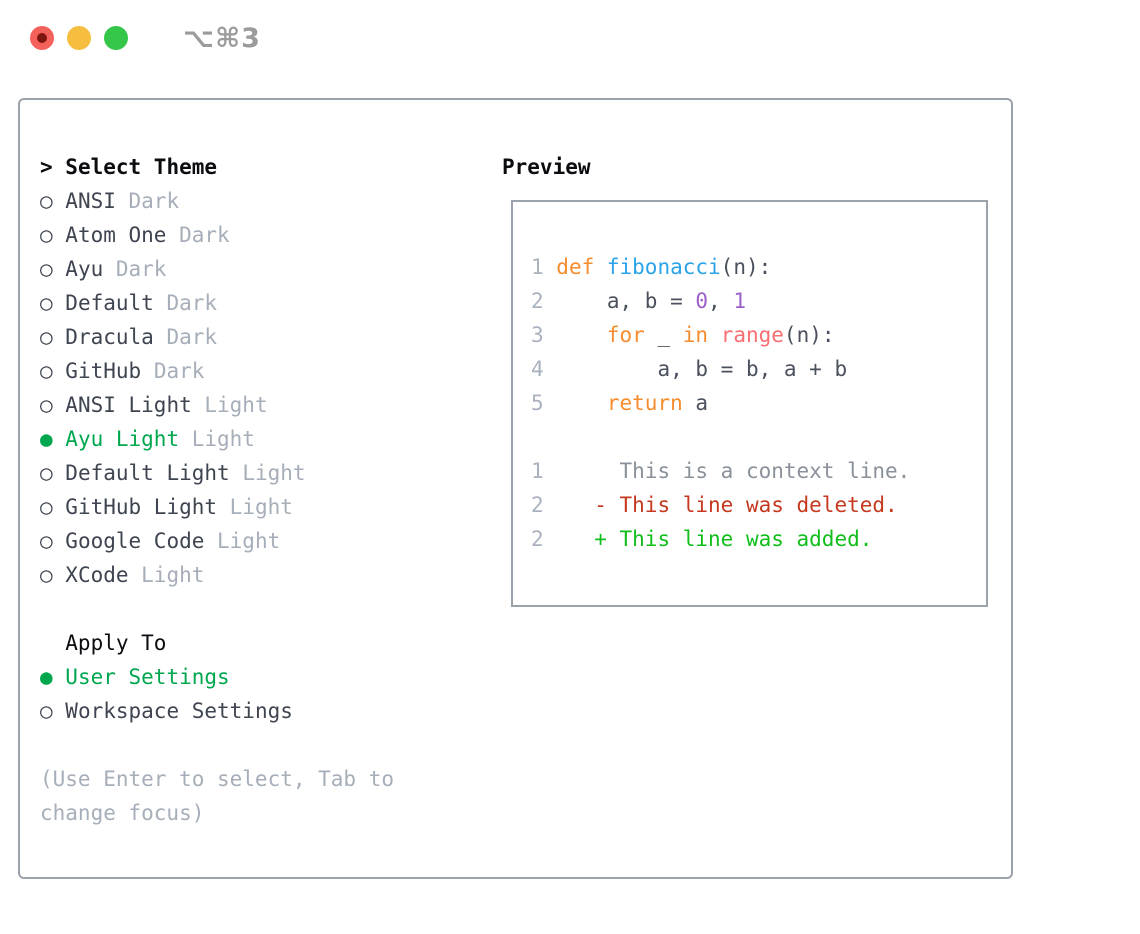  Describe the element at coordinates (103, 575) in the screenshot. I see `option-label: XCode` at that location.